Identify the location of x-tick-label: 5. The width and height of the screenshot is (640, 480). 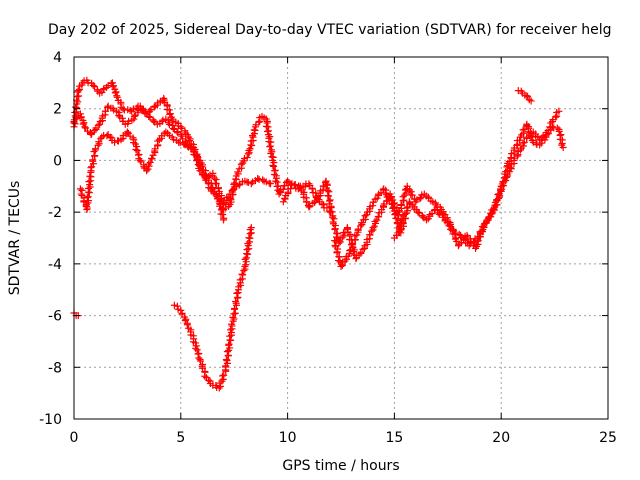
(180, 438).